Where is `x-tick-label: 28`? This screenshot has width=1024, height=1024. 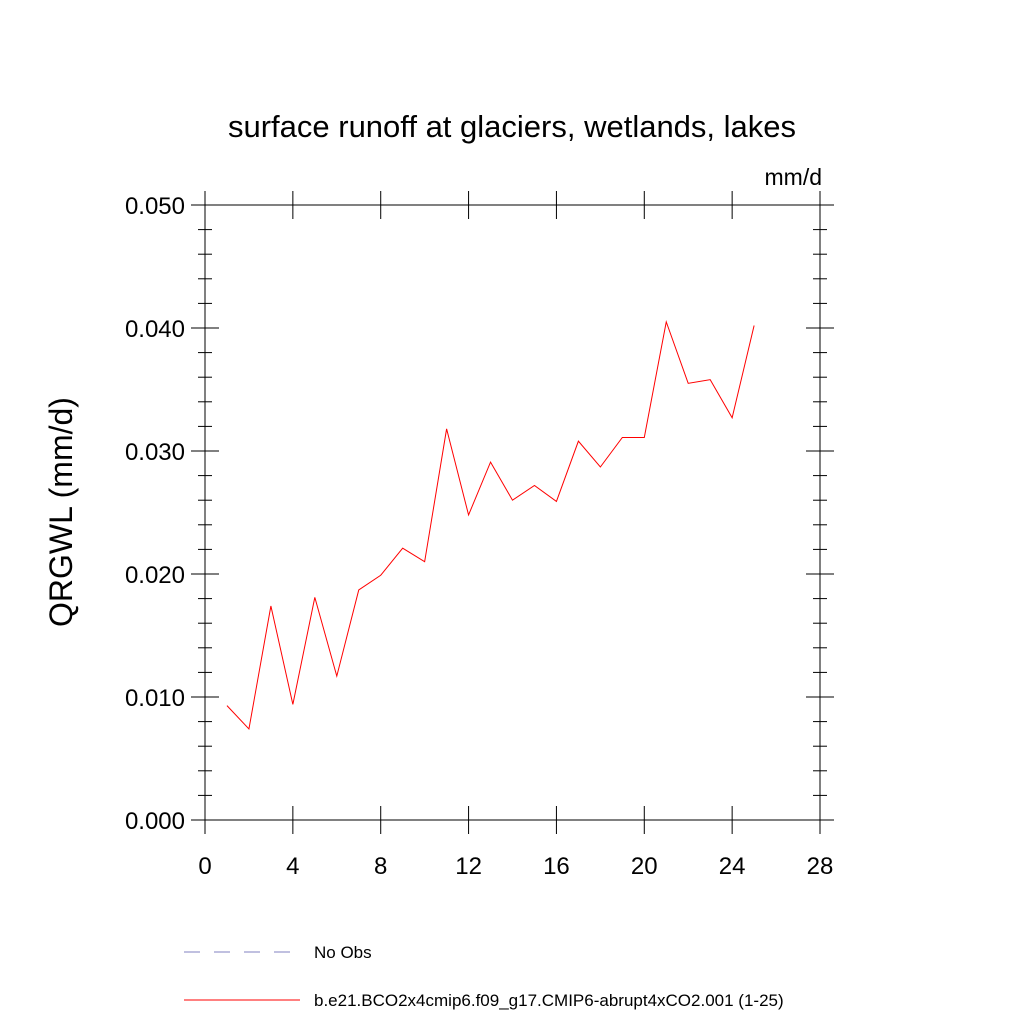
x-tick-label: 28 is located at coordinates (820, 866).